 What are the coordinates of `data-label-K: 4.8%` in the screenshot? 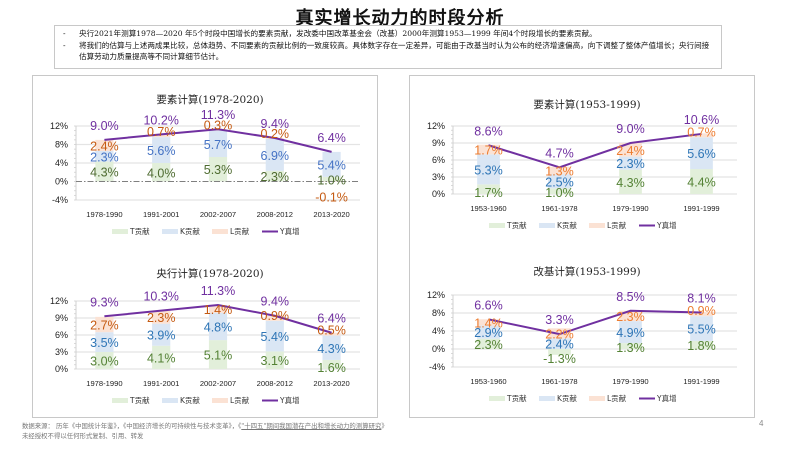 It's located at (218, 328).